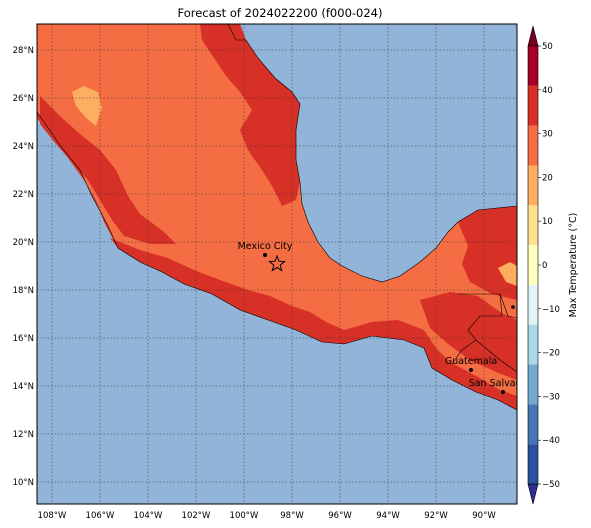  What do you see at coordinates (547, 222) in the screenshot?
I see `colorbar-tick-label: 10` at bounding box center [547, 222].